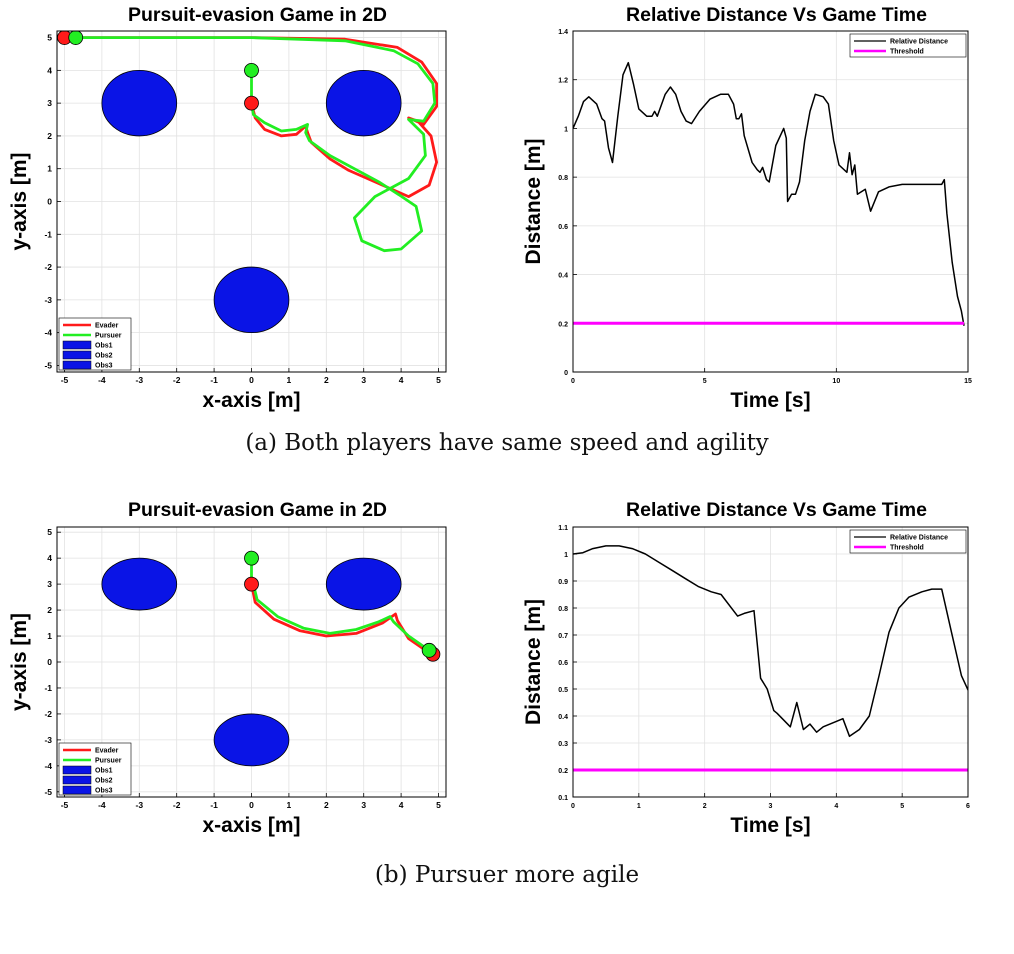  I want to click on series-pursuer, so click(340, 605).